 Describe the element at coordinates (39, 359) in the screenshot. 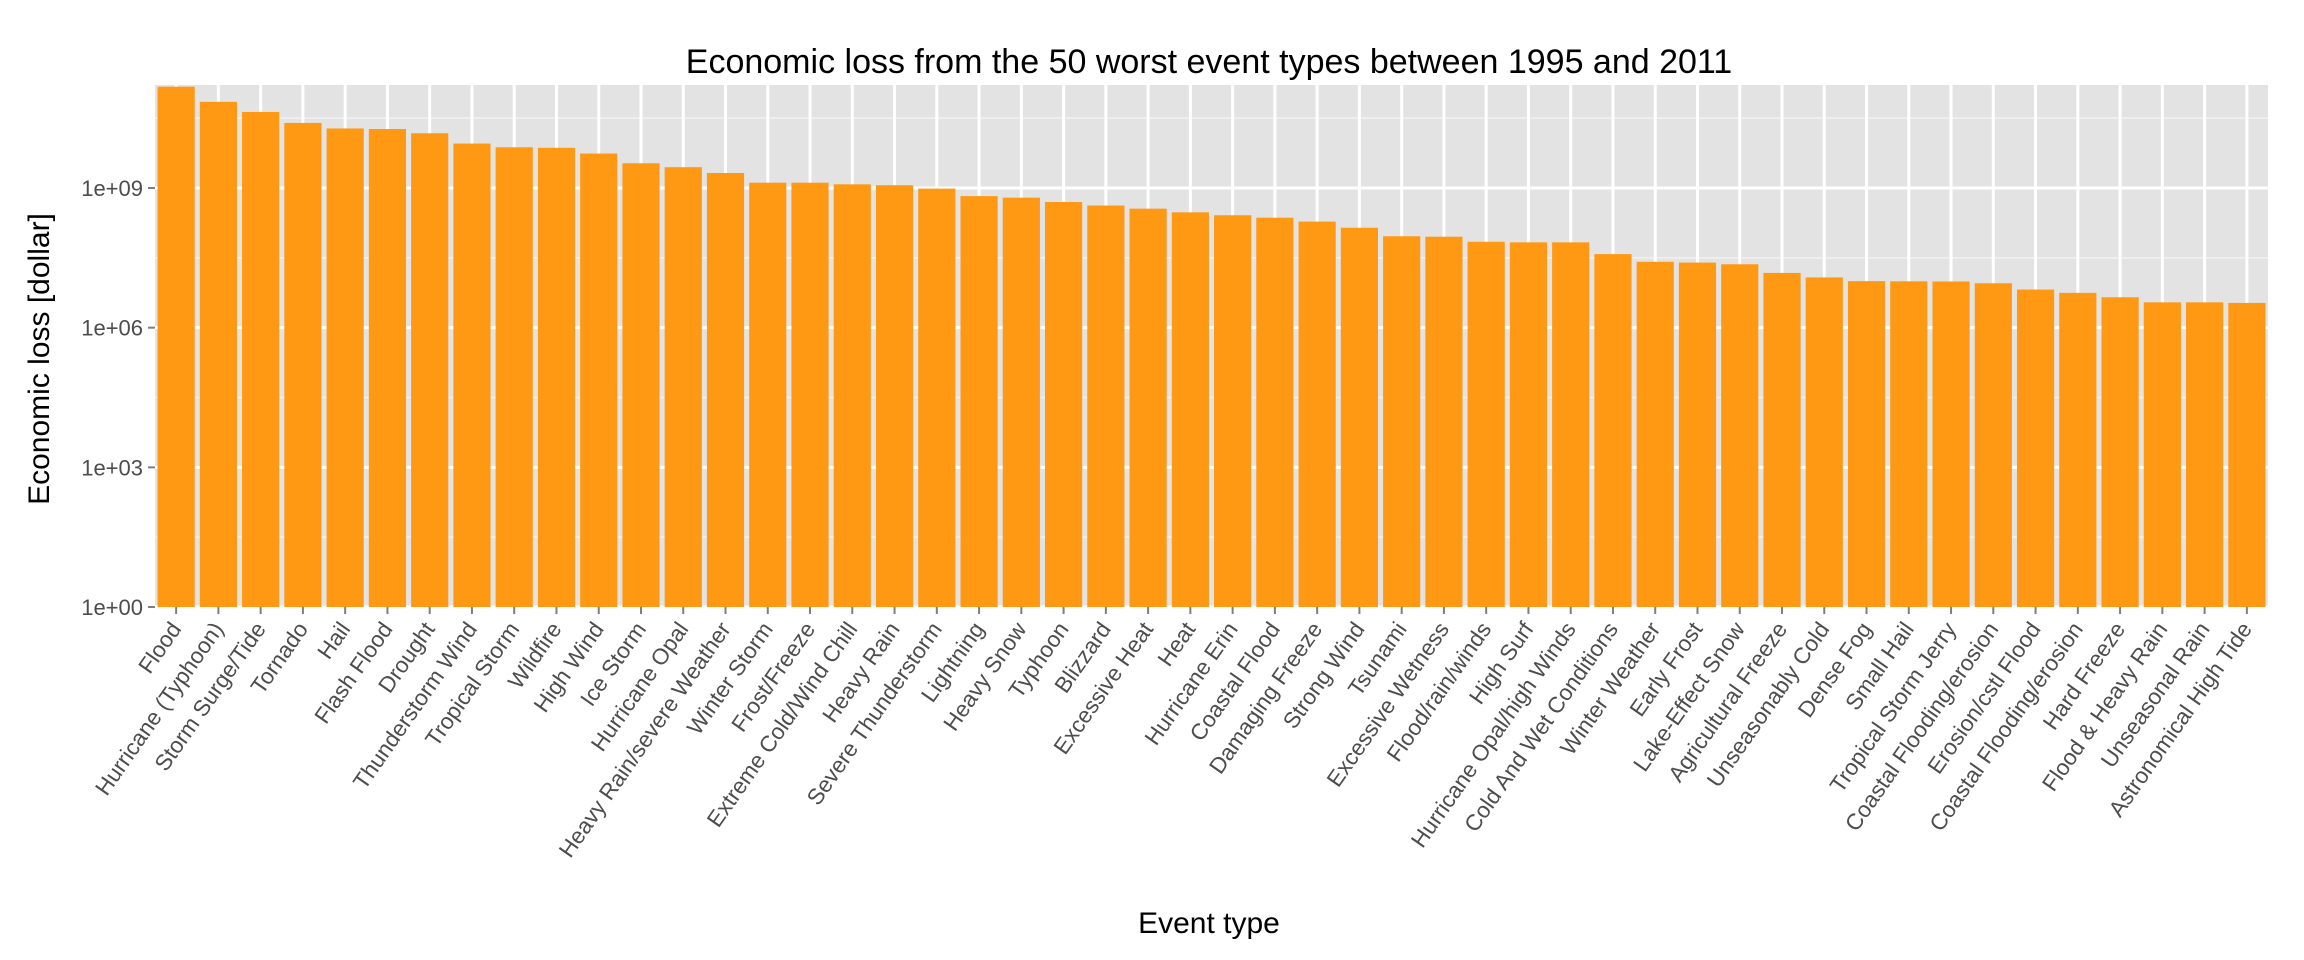

I see `y-axis-title: Economic loss [dollar]` at that location.